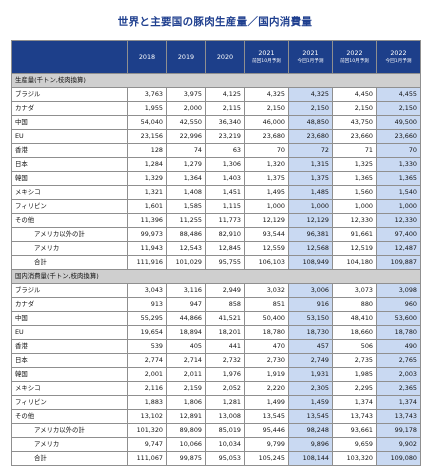 The image size is (430, 466). Describe the element at coordinates (186, 150) in the screenshot. I see `value-cell: 74` at that location.